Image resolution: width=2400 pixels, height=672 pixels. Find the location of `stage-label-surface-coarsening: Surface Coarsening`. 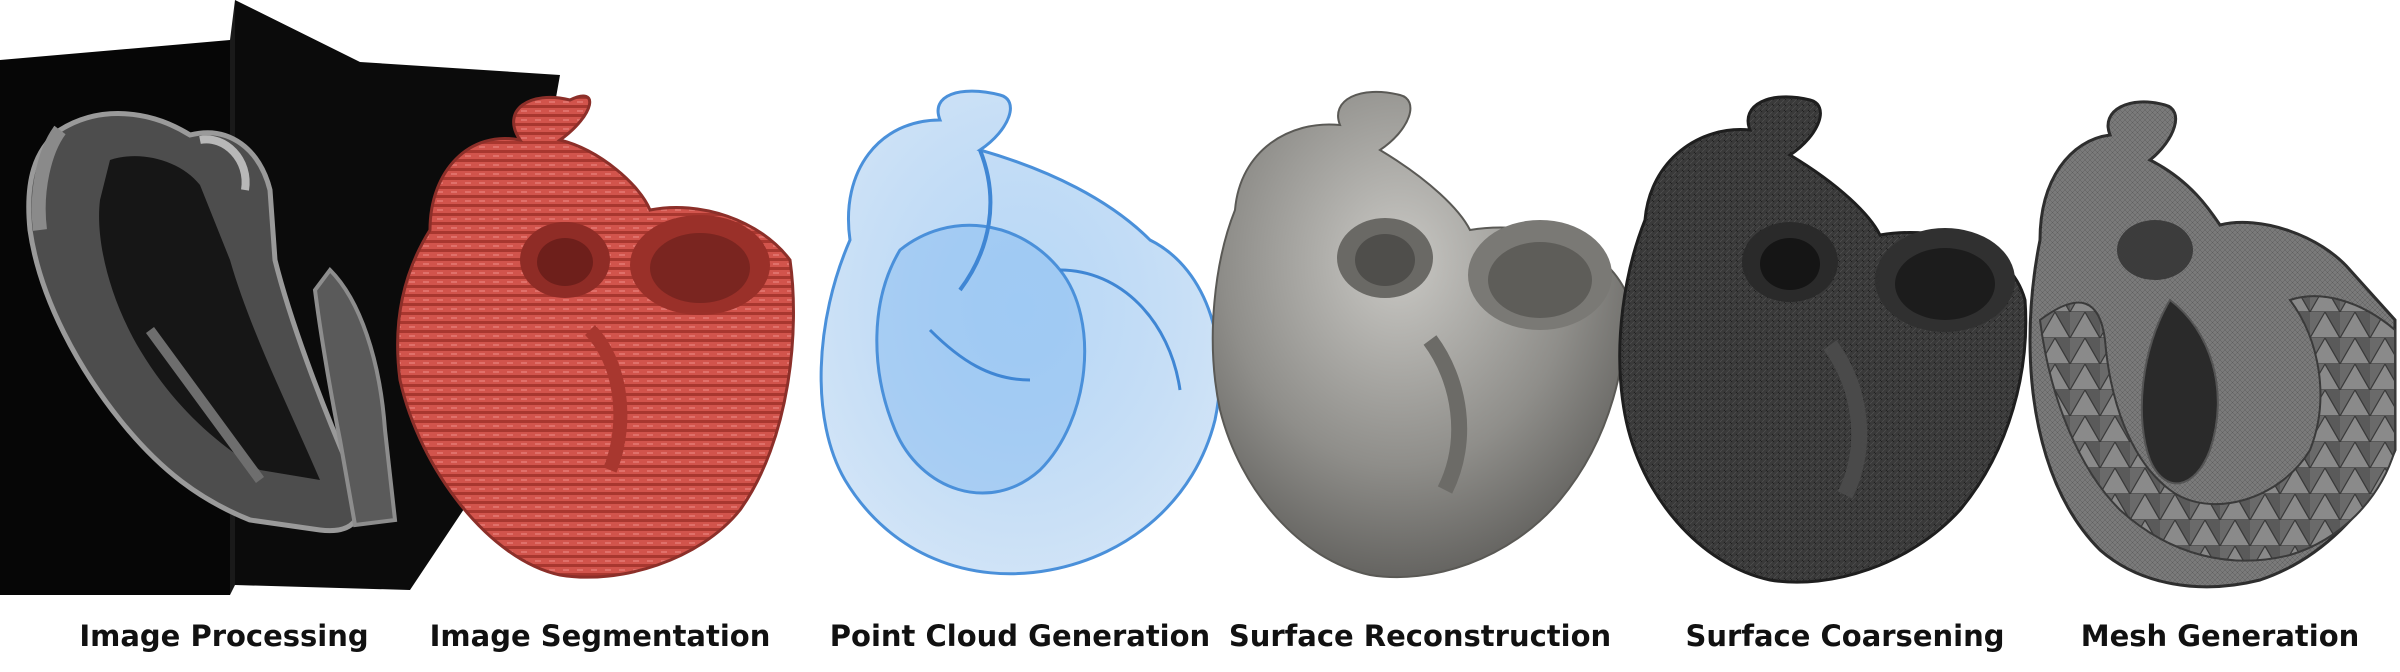

stage-label-surface-coarsening: Surface Coarsening is located at coordinates (1845, 636).